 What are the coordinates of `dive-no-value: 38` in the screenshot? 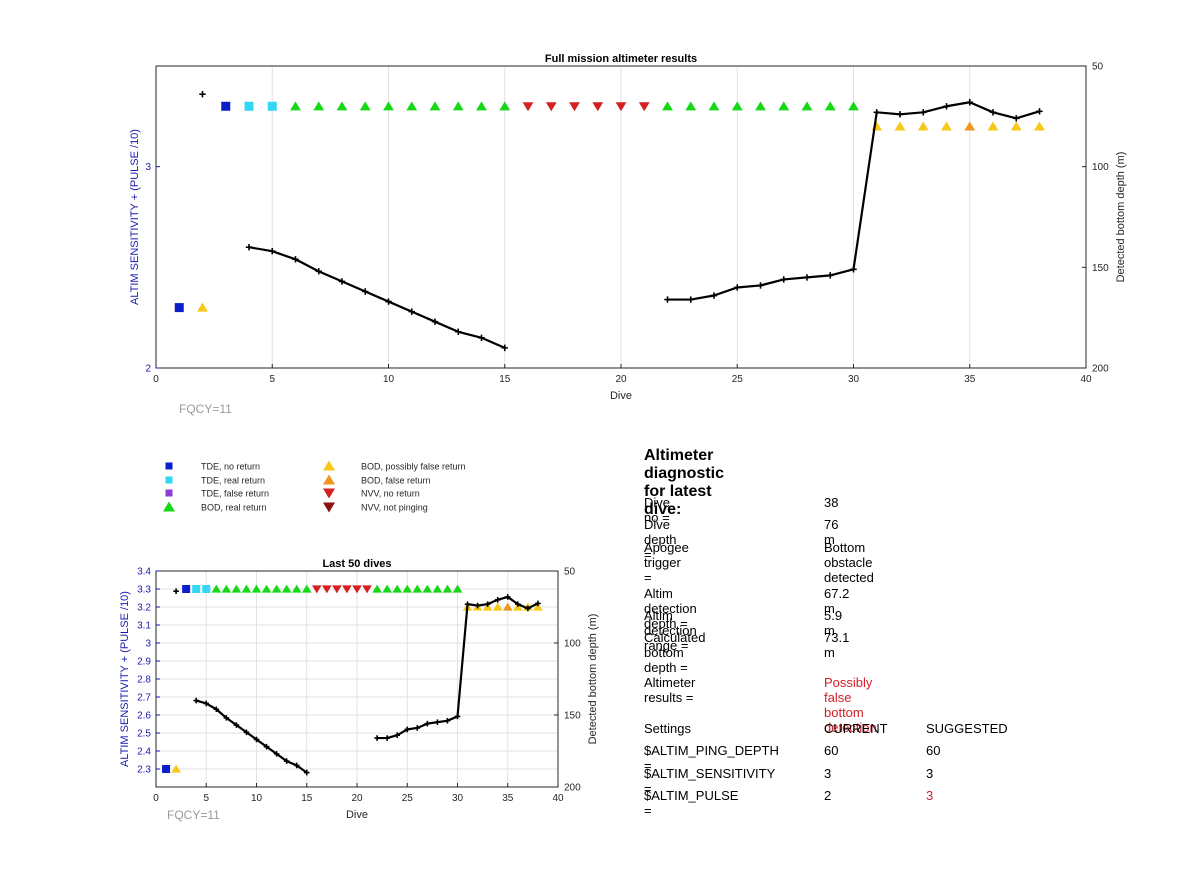 It's located at (831, 502).